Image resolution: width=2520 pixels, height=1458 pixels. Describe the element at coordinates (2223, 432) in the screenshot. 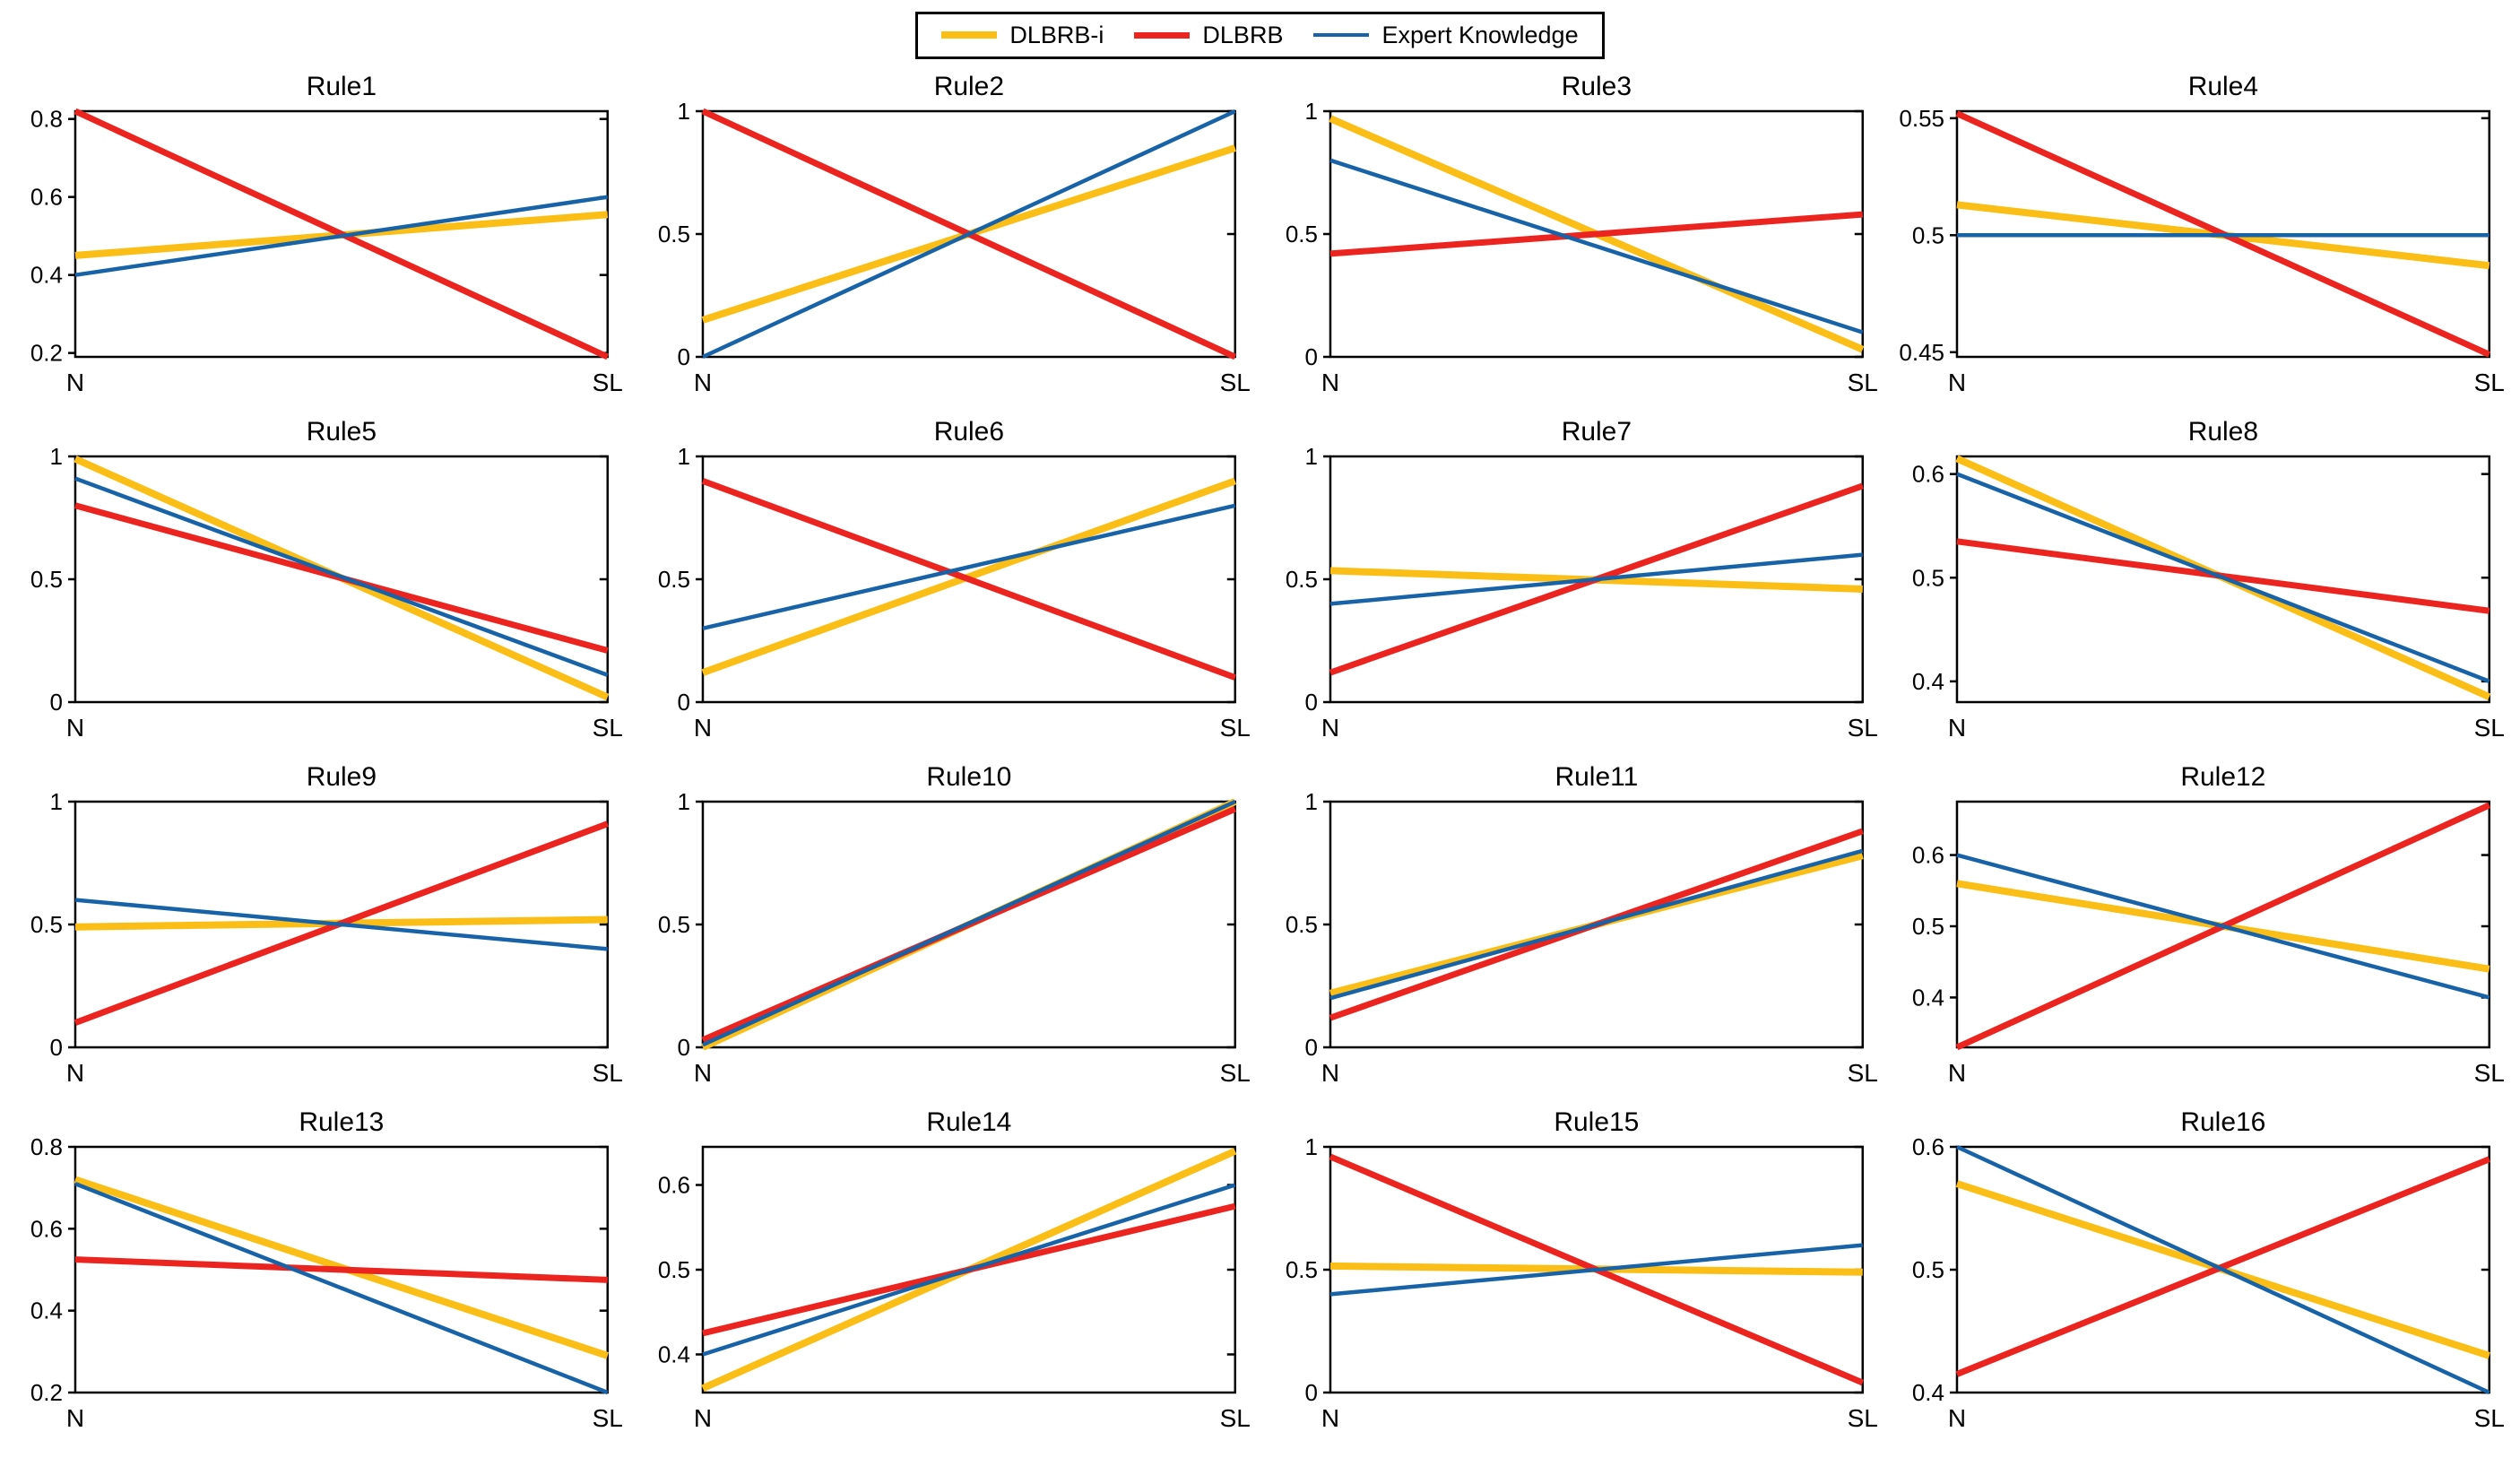

I see `chart-title: Rule8` at that location.